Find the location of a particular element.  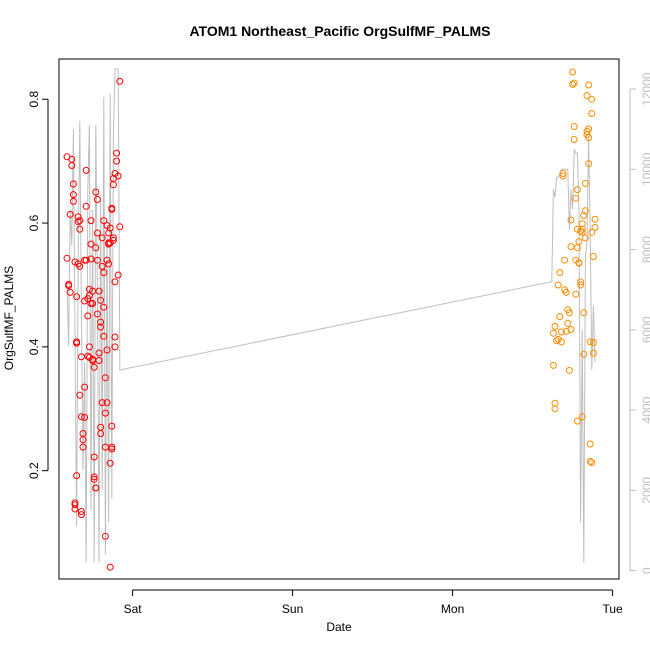

y2-tick-label: 8000 is located at coordinates (645, 249).